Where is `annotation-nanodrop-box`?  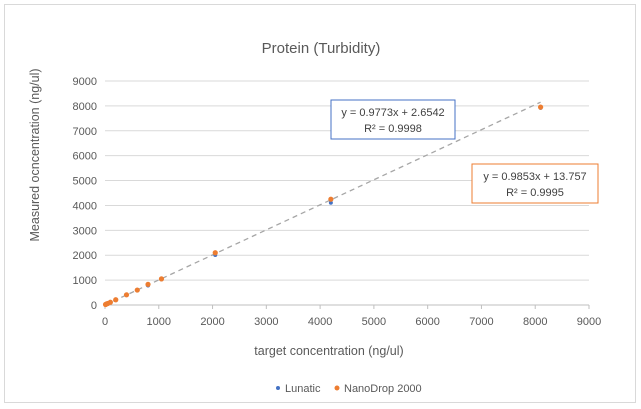
annotation-nanodrop-box is located at coordinates (535, 183).